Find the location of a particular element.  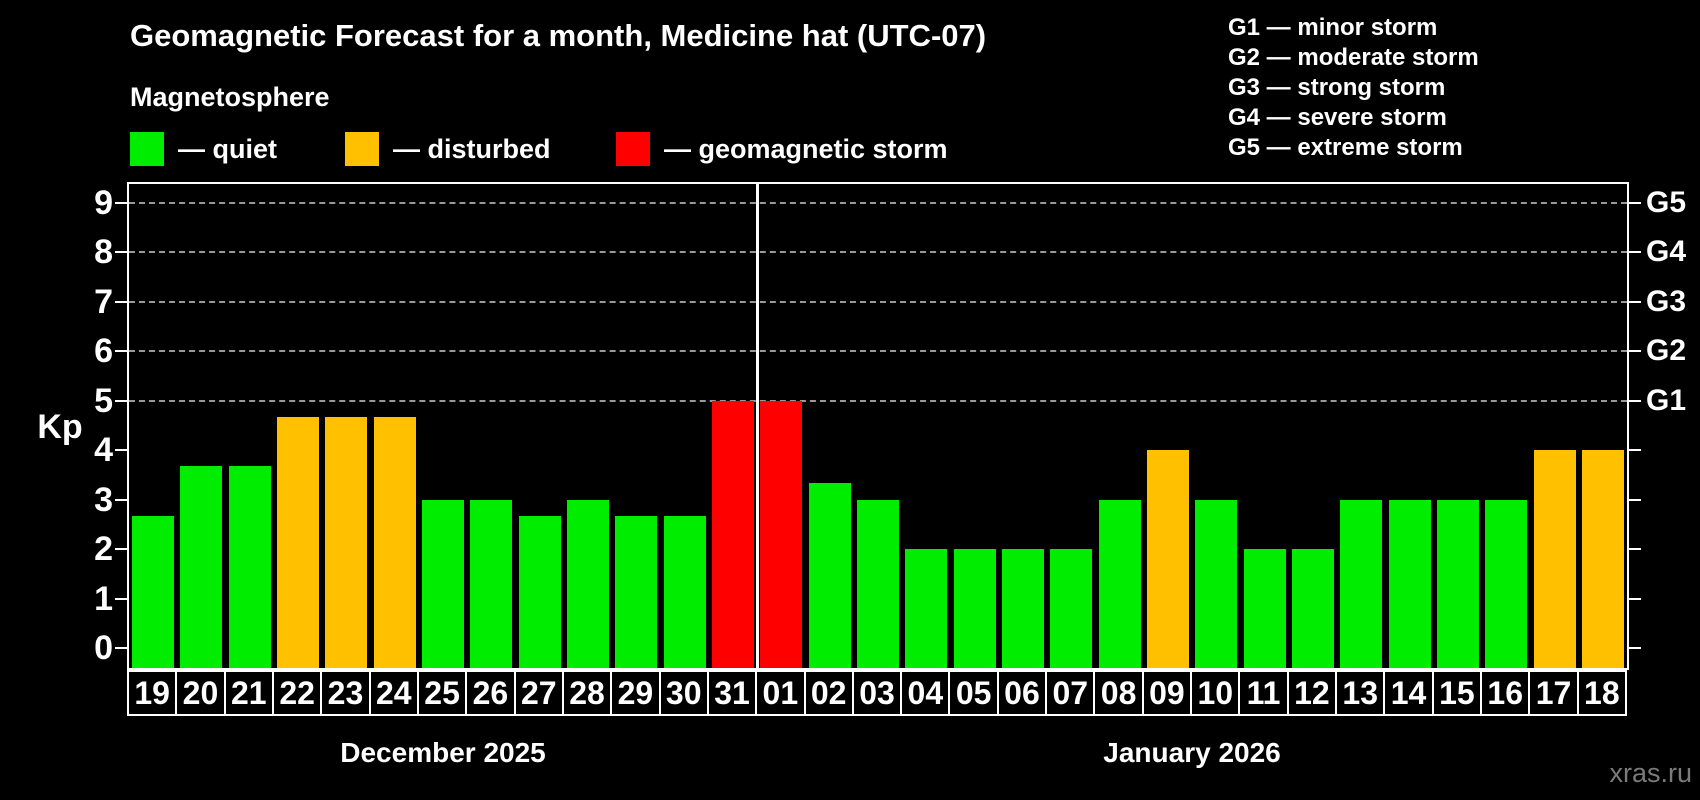

day-box-13: 13 is located at coordinates (1360, 693).